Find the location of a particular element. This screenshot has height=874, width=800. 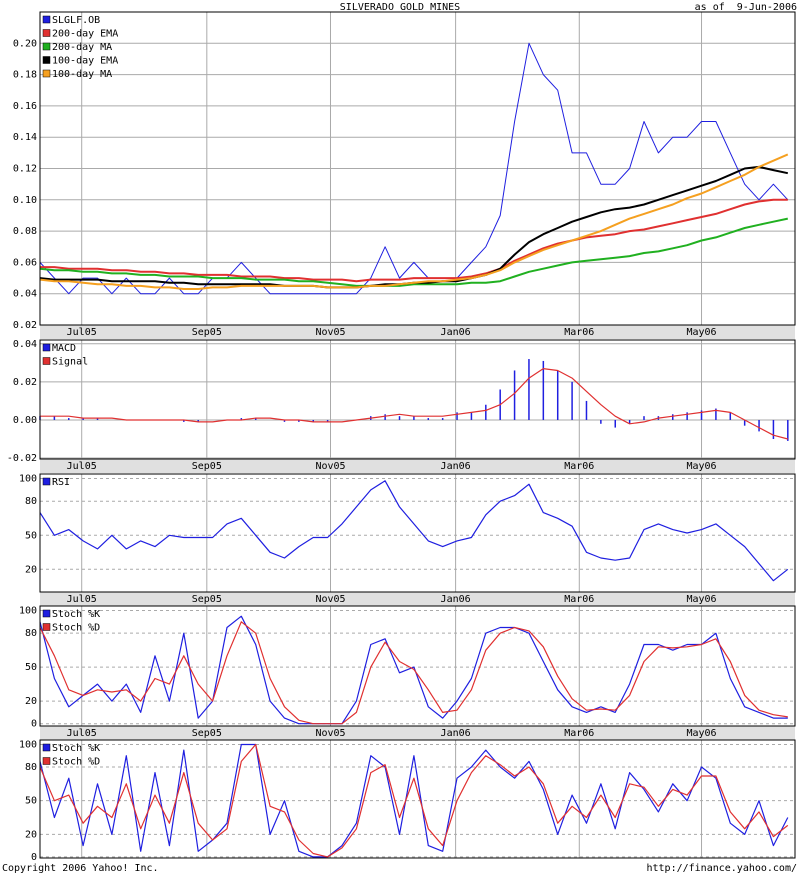

legend-label: 100-day EMA is located at coordinates (85, 61).